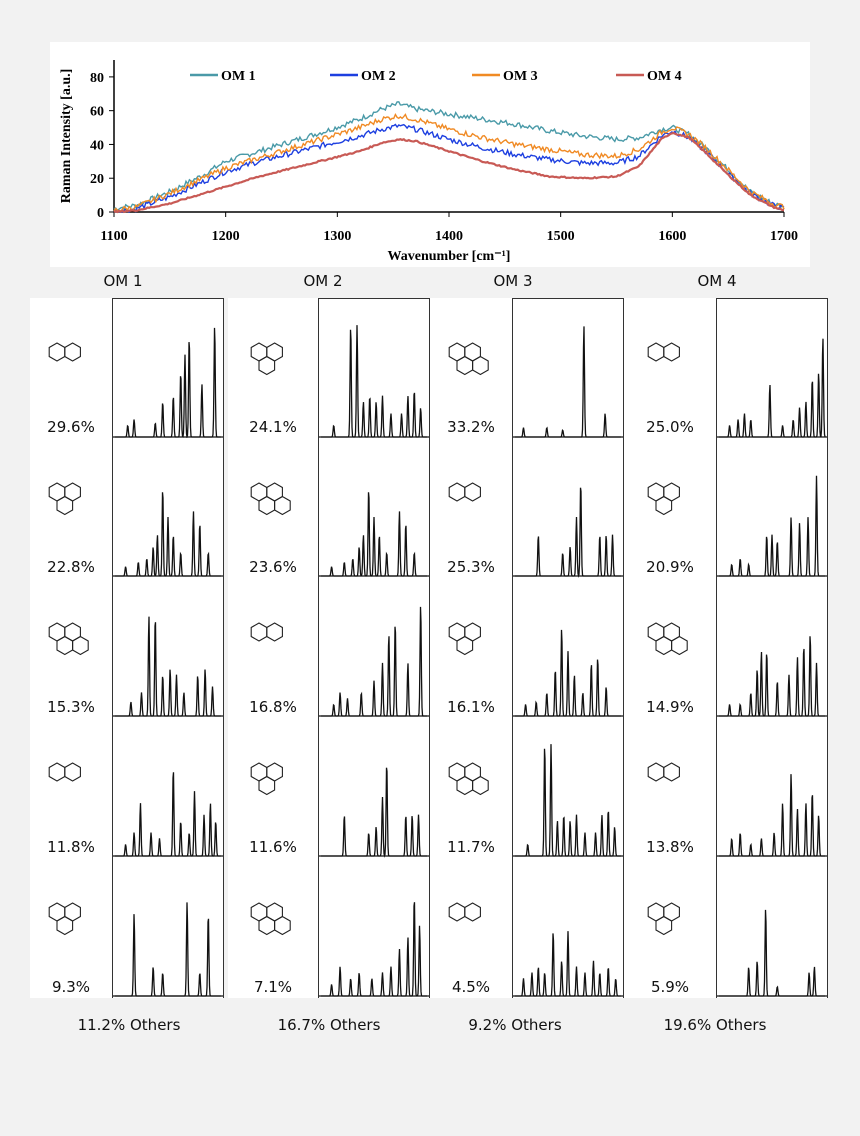  Describe the element at coordinates (449, 236) in the screenshot. I see `x-tick-label: 1400` at that location.